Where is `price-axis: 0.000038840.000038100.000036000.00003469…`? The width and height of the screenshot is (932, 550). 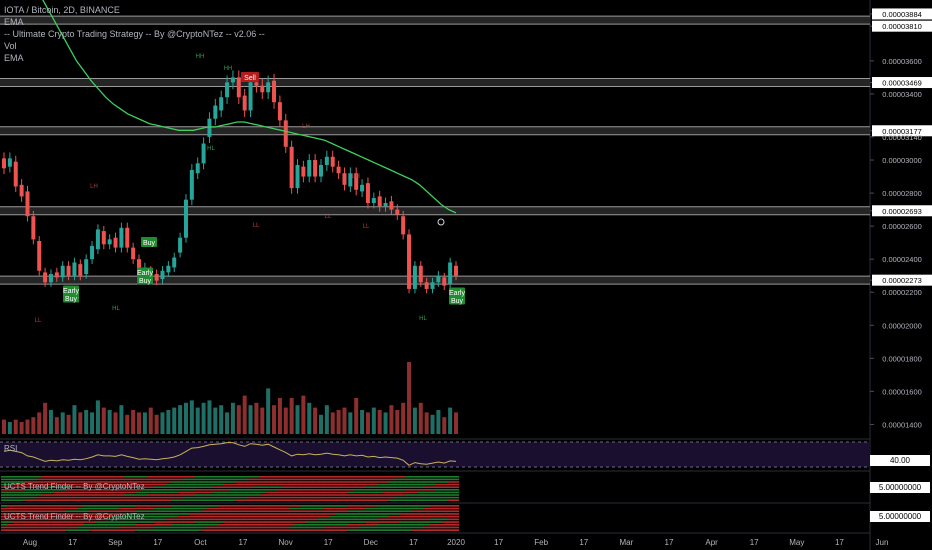
price-axis: 0.000038840.000038100.000036000.00003469… is located at coordinates (901, 218).